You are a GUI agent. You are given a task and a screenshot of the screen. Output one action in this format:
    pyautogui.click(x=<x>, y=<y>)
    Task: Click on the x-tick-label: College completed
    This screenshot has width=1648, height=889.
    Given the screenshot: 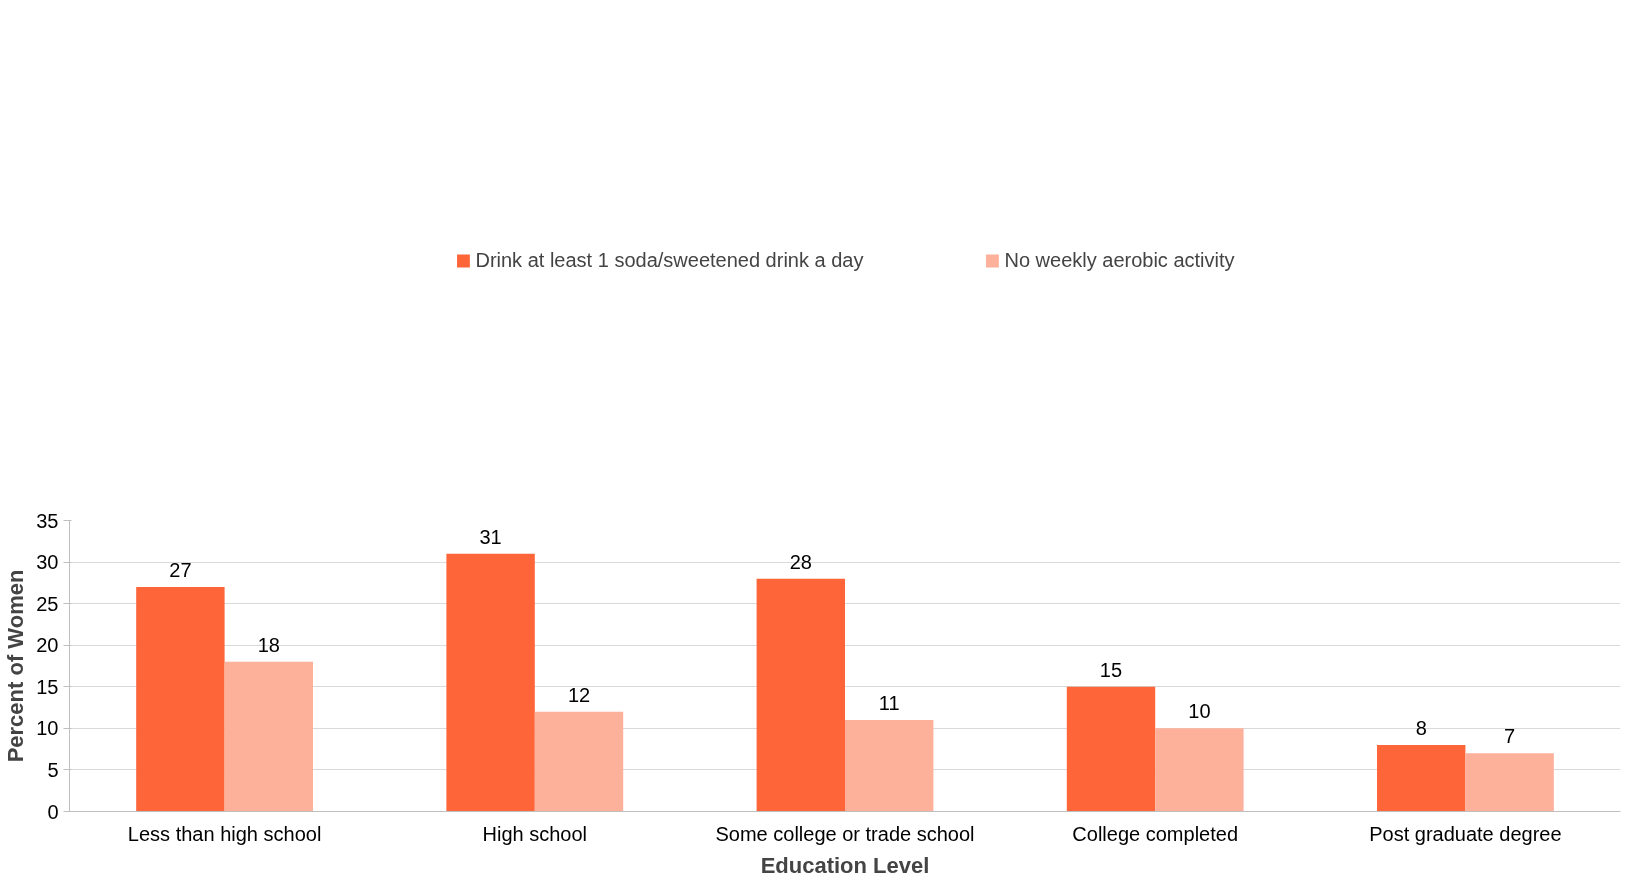 What is the action you would take?
    pyautogui.click(x=1155, y=833)
    